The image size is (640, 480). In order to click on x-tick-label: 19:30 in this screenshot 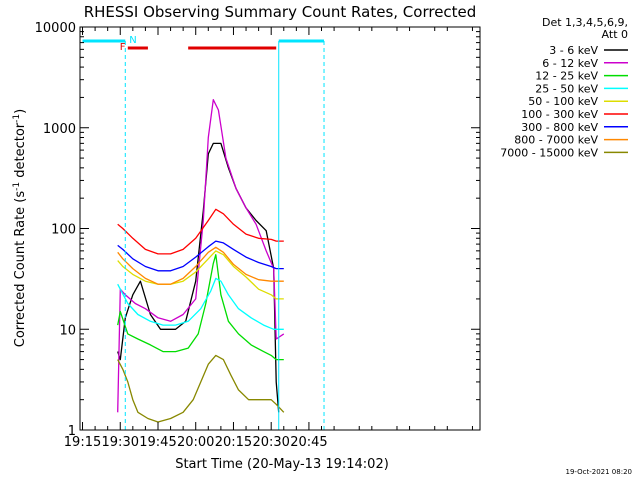, I will do `click(120, 442)`.